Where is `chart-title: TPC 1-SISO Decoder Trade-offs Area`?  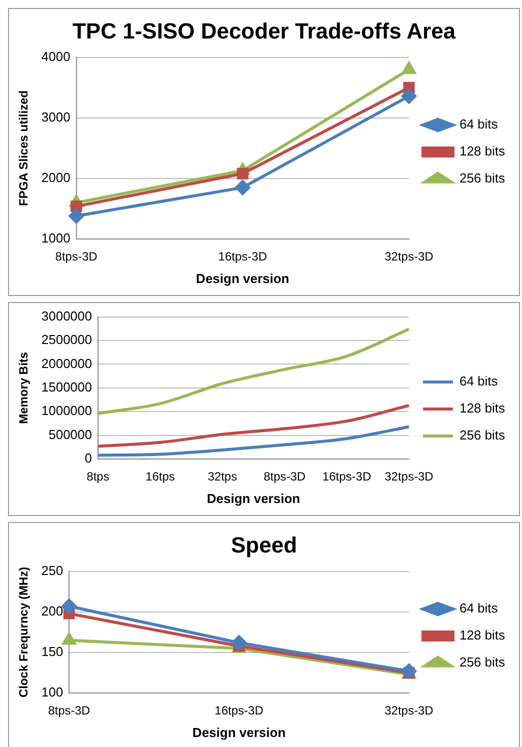
chart-title: TPC 1-SISO Decoder Trade-offs Area is located at coordinates (264, 31).